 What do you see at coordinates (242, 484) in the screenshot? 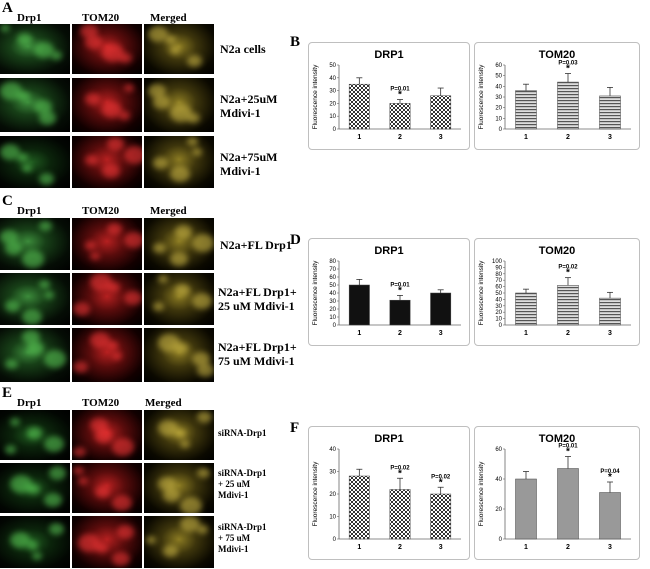
I see `condition-label: siRNA-Drp1 + 25 uM Mdivi-1` at bounding box center [242, 484].